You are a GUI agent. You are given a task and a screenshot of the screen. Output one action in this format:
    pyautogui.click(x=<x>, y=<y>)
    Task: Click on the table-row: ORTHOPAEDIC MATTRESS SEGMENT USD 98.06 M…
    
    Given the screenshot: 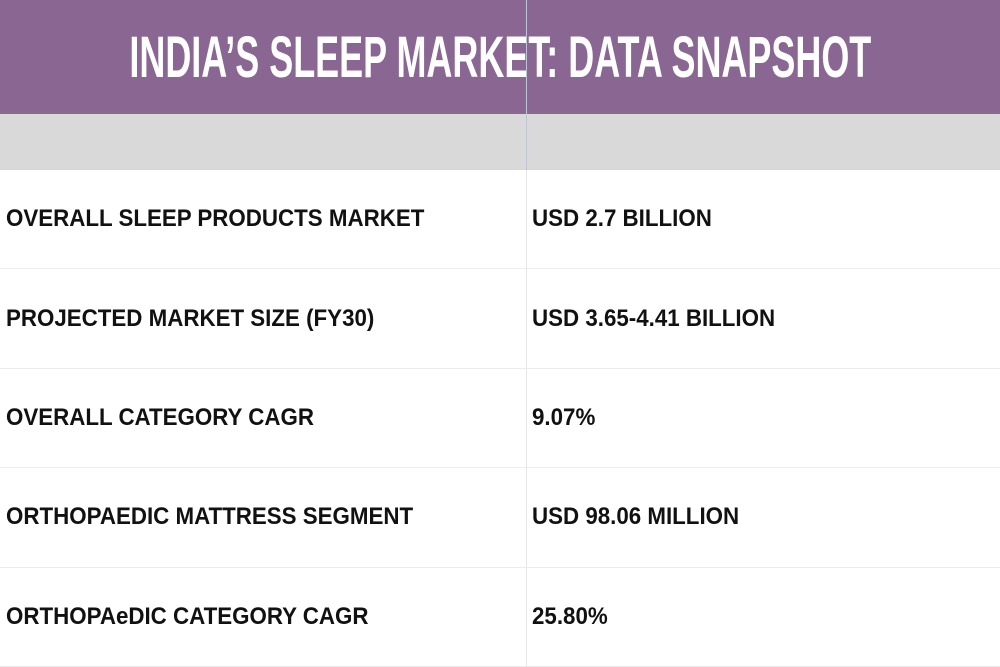 What is the action you would take?
    pyautogui.click(x=500, y=518)
    